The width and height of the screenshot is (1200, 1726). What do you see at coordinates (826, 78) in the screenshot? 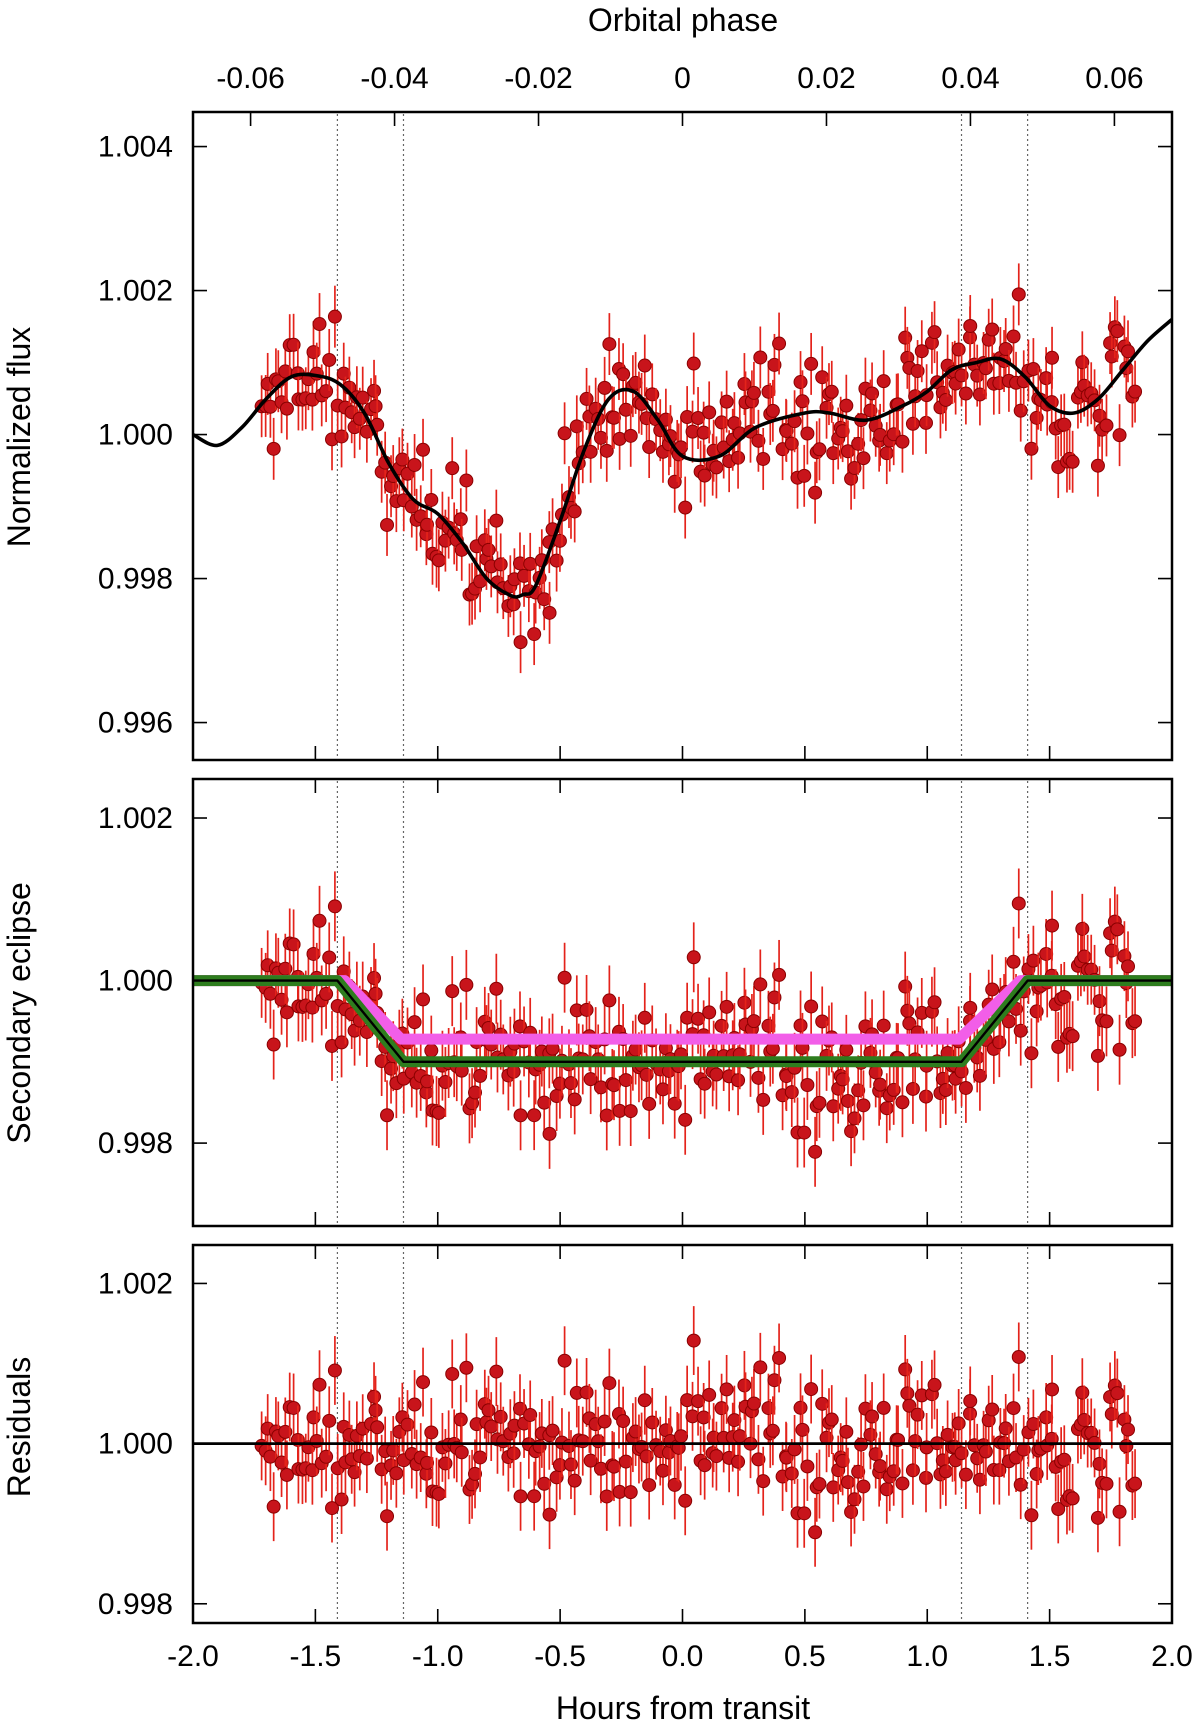
I see `phase-tick-label-4: 0.02` at bounding box center [826, 78].